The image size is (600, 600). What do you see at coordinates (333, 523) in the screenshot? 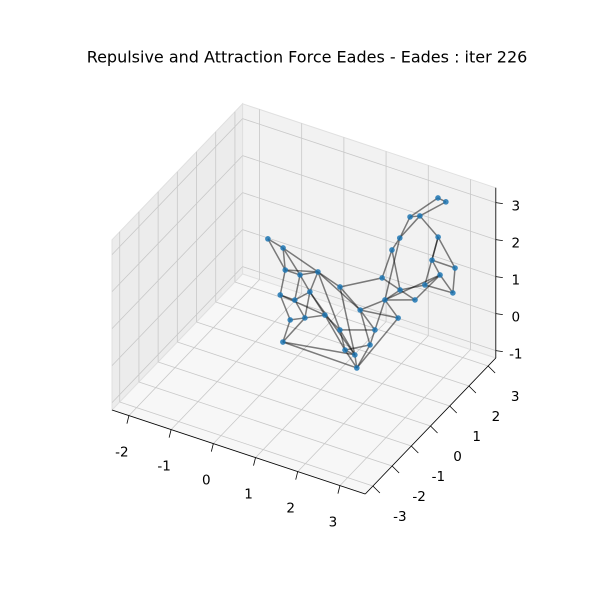
I see `x-tick-label: 3` at bounding box center [333, 523].